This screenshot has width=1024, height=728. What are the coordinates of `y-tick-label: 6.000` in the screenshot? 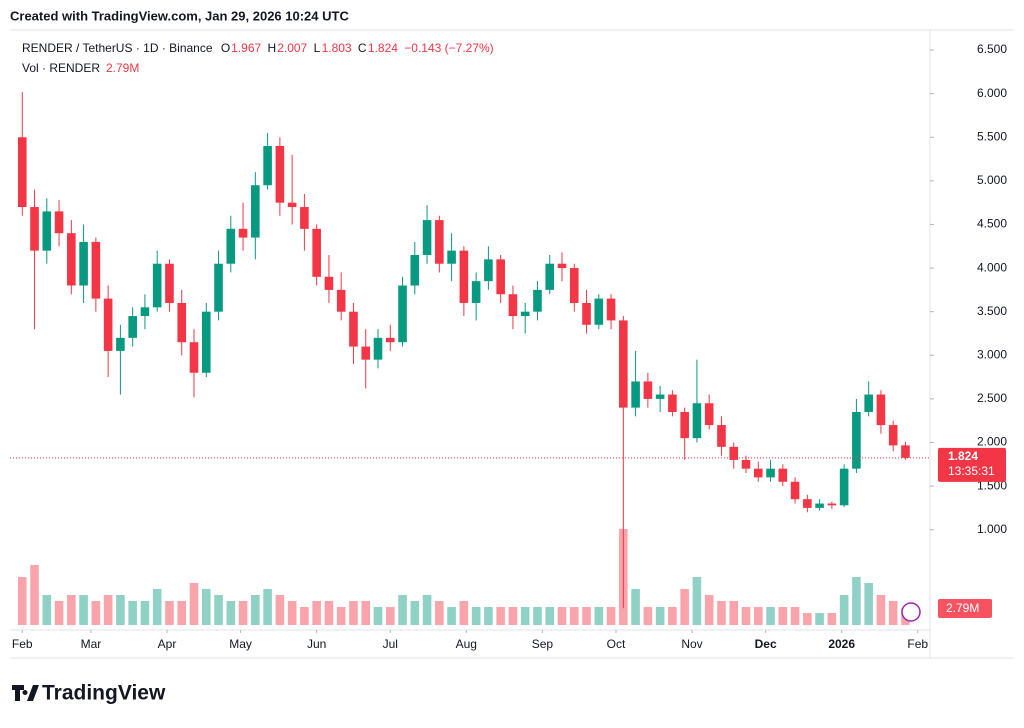 It's located at (992, 93).